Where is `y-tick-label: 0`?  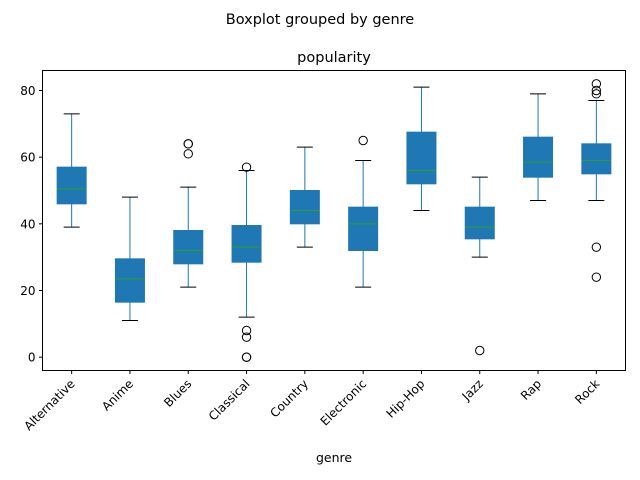 y-tick-label: 0 is located at coordinates (32, 358).